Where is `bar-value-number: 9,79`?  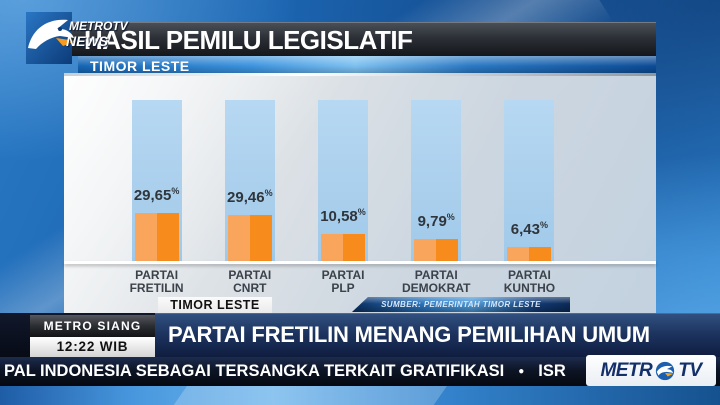 bar-value-number: 9,79 is located at coordinates (432, 221).